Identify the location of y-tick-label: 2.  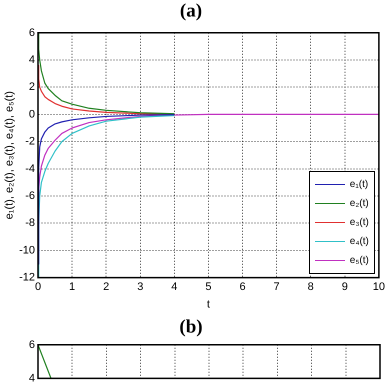
(31, 87).